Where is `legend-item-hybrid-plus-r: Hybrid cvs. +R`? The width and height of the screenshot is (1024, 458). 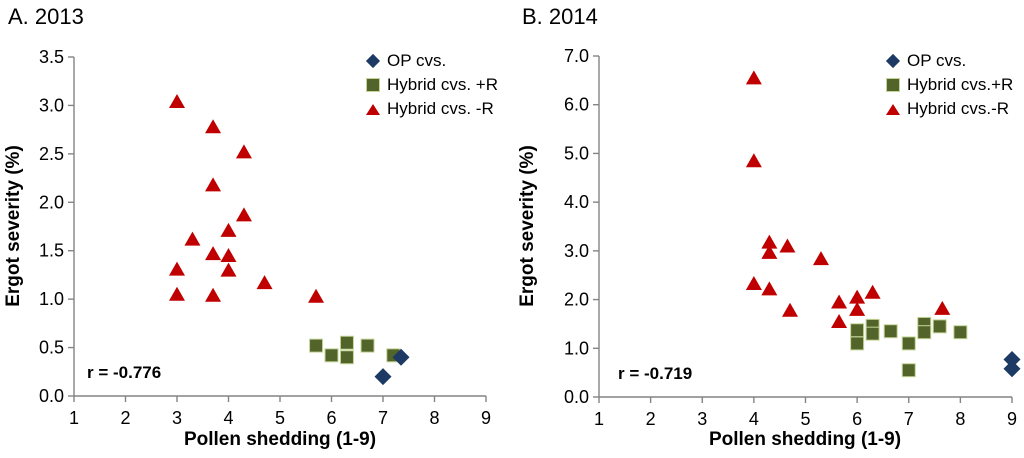
legend-item-hybrid-plus-r: Hybrid cvs. +R is located at coordinates (431, 85).